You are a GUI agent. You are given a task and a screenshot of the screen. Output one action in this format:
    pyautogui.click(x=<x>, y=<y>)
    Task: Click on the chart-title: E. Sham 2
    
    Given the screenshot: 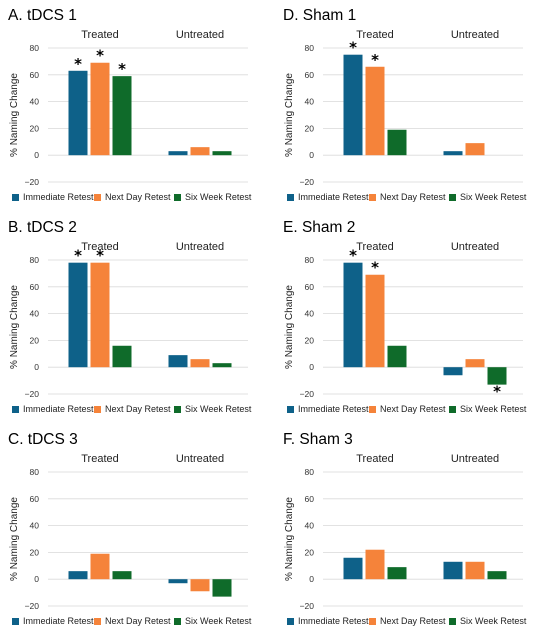 What is the action you would take?
    pyautogui.click(x=319, y=227)
    